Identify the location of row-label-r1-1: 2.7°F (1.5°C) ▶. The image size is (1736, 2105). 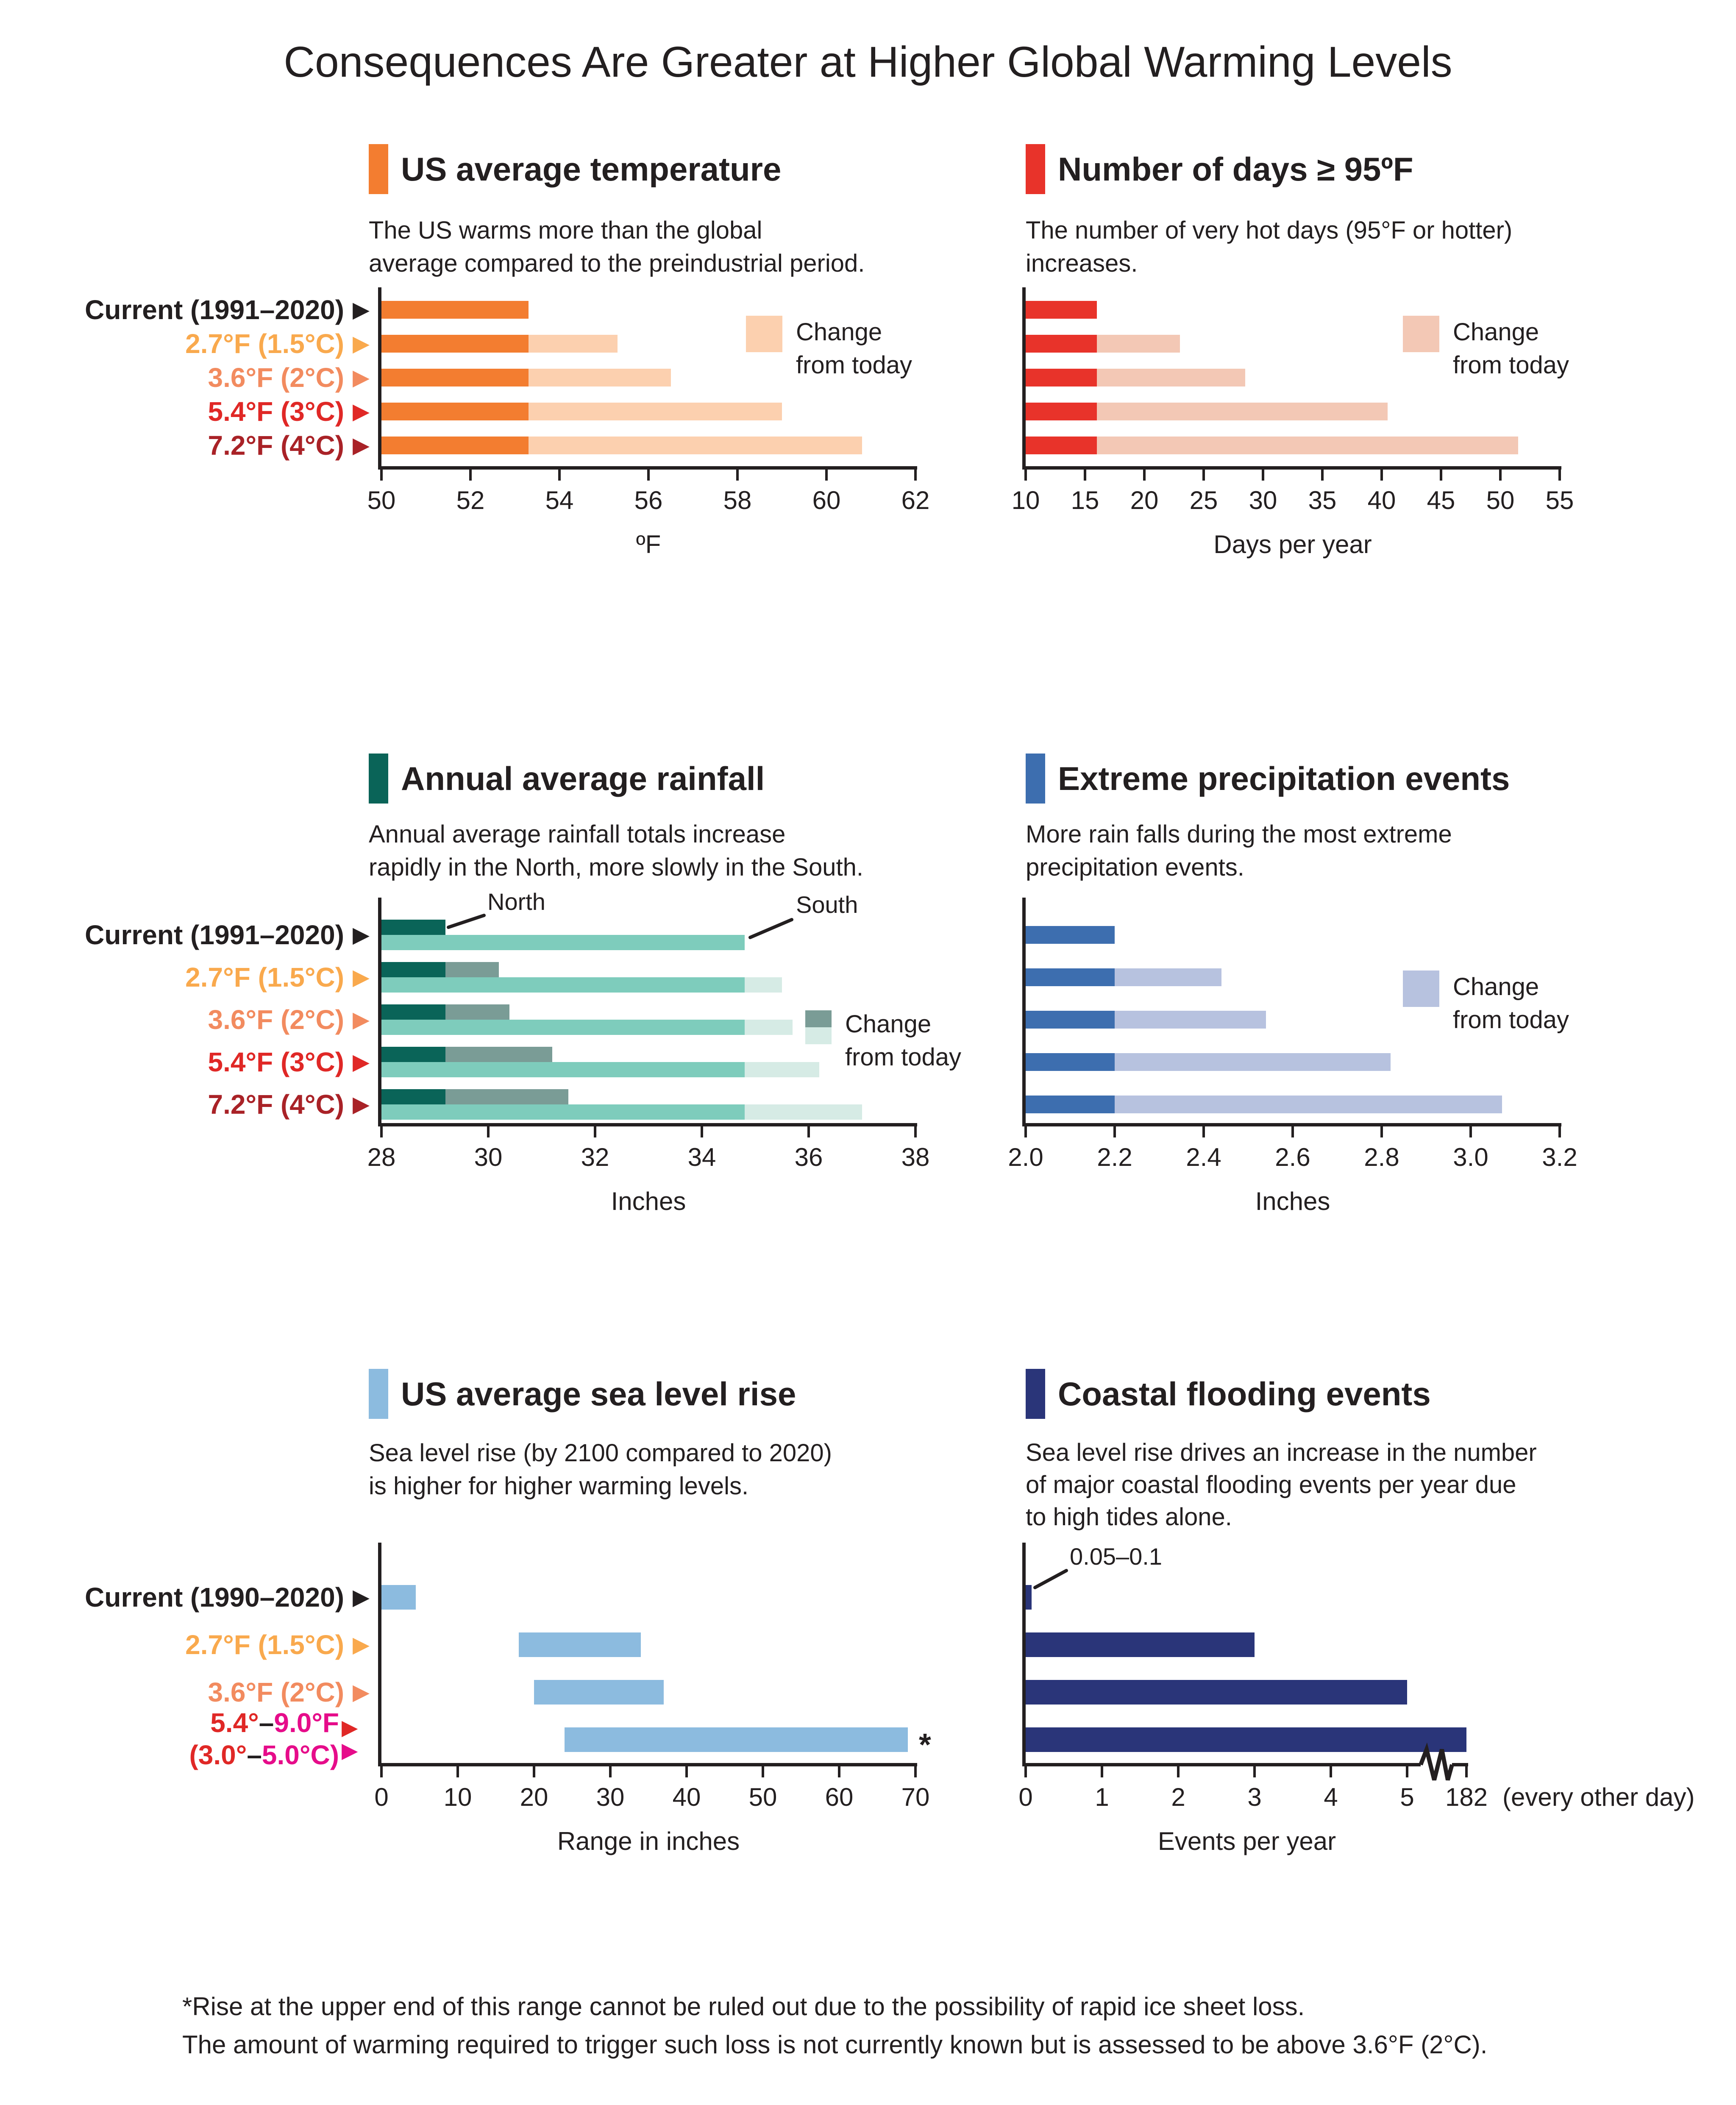
(185, 344).